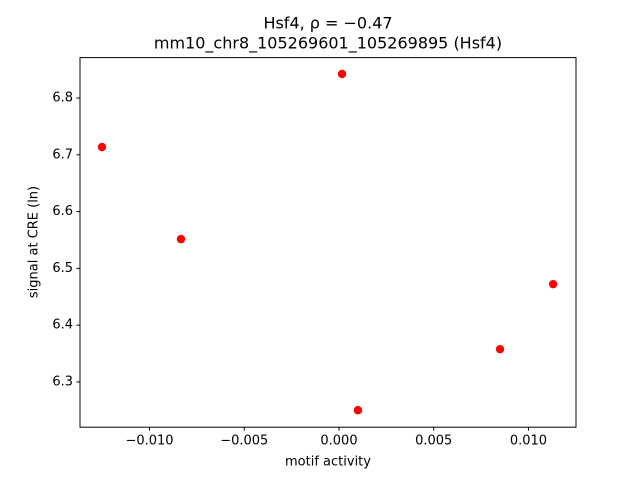 The image size is (640, 480). I want to click on y-tick-label: 6.5, so click(62, 268).